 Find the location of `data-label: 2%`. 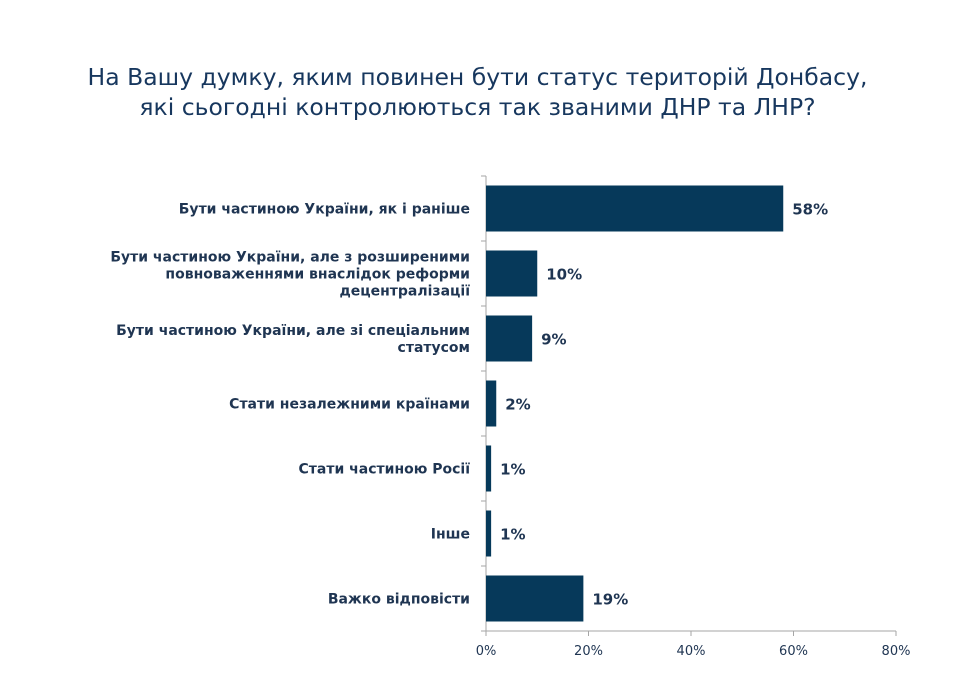

data-label: 2% is located at coordinates (517, 405).